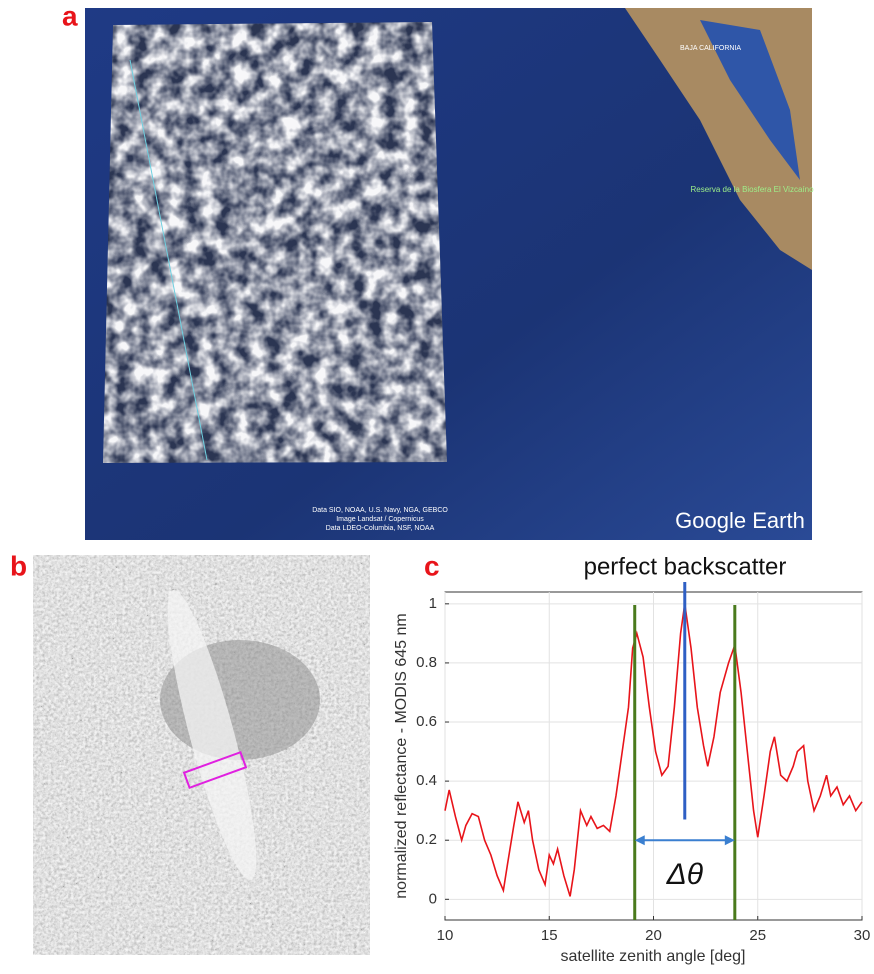 Image resolution: width=874 pixels, height=974 pixels. Describe the element at coordinates (445, 935) in the screenshot. I see `x-tick-label: 10` at that location.